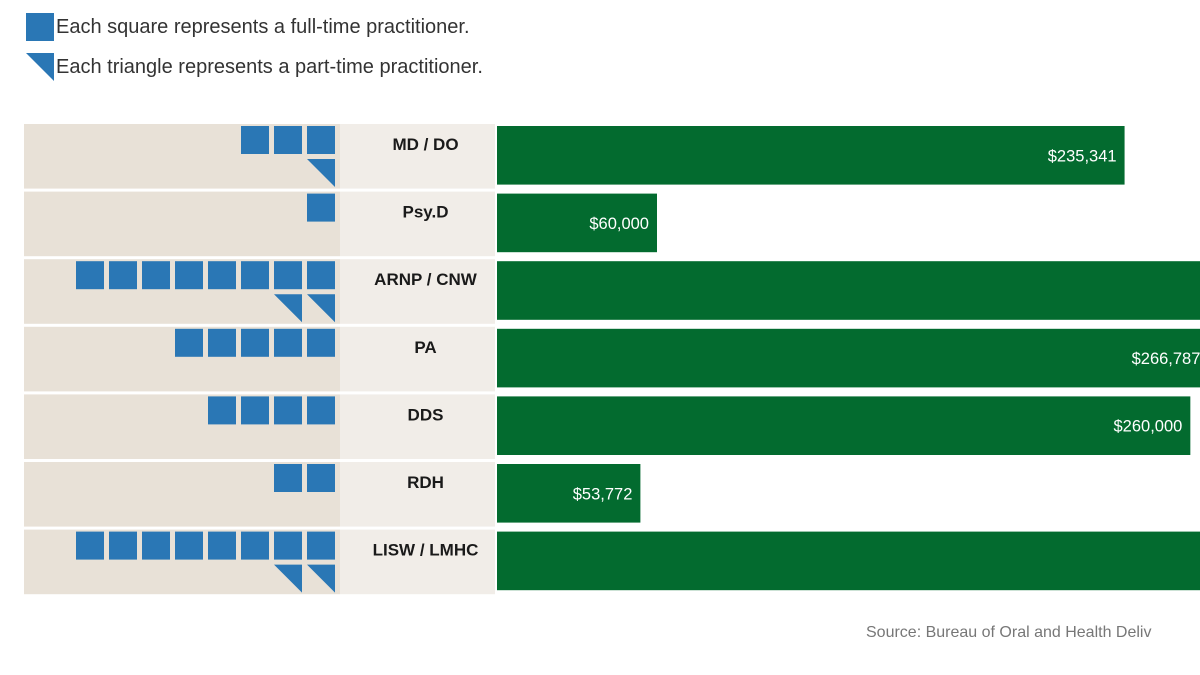 The height and width of the screenshot is (675, 1200). I want to click on category-label: LISW / LMHC, so click(426, 550).